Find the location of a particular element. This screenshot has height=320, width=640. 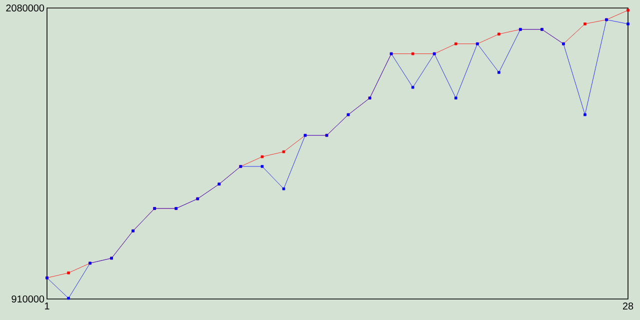

y-tick-label: 2080000 is located at coordinates (25, 8).